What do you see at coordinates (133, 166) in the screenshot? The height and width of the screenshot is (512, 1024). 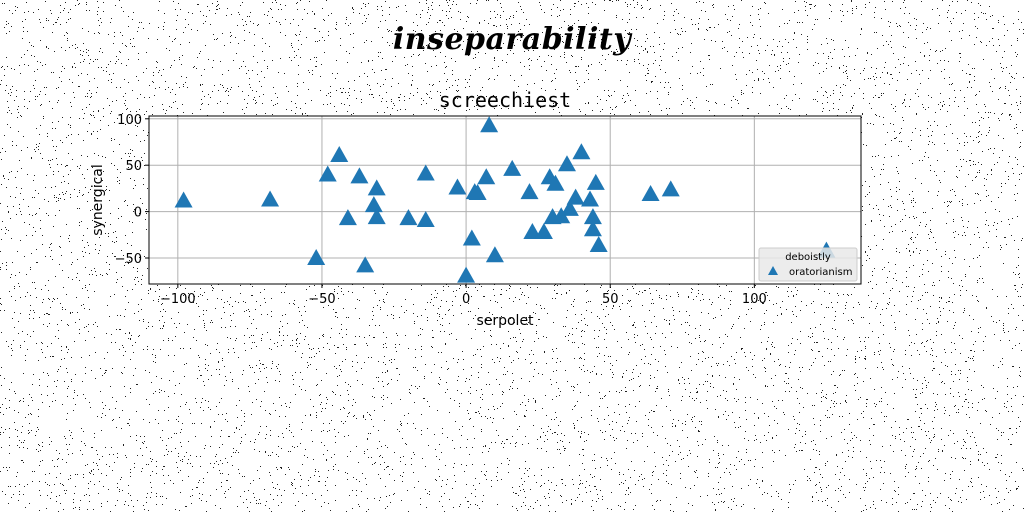 I see `y-tick-label-2: 50` at bounding box center [133, 166].